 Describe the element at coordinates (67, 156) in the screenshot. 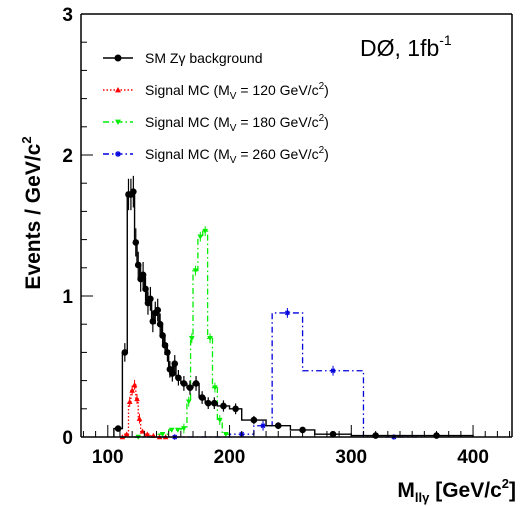

I see `y-tick-label: 2` at that location.